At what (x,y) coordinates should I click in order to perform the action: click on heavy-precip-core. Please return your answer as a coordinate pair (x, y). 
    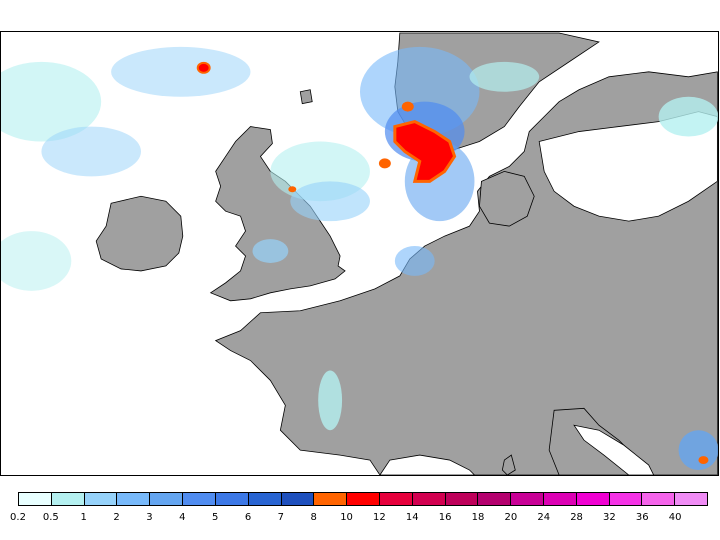
    Looking at the image, I should click on (425, 151).